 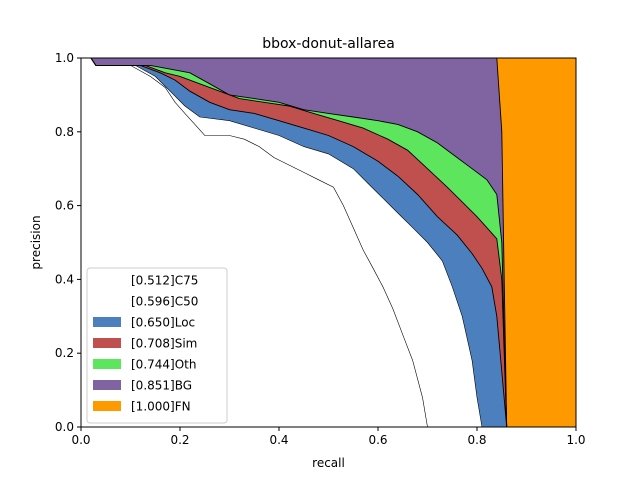 I want to click on y-tick-label: 0.0, so click(x=64, y=427).